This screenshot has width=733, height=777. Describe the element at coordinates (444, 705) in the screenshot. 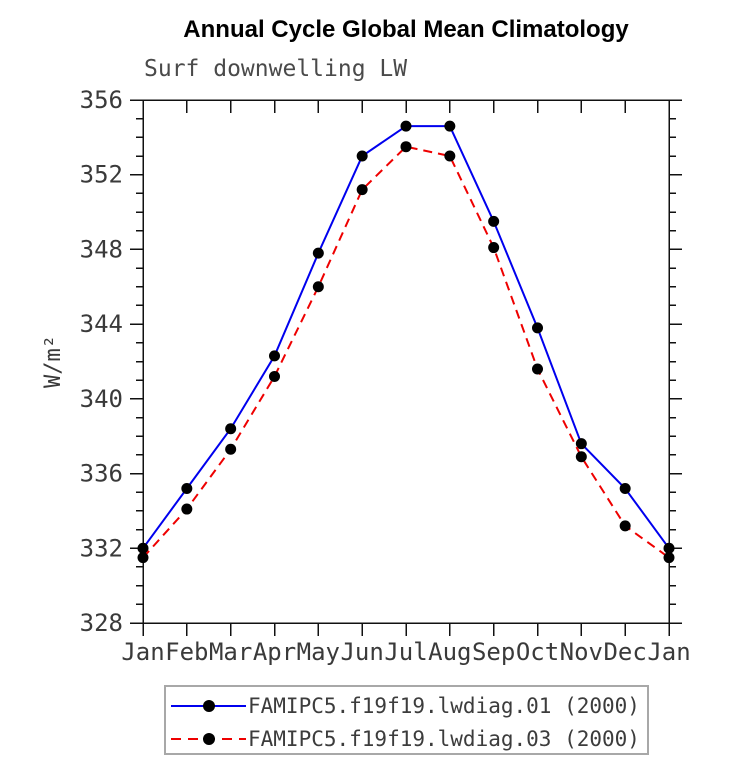

I see `legend-label-series-0: FAMIPC5.f19f19.lwdiag.01 (2000)` at that location.